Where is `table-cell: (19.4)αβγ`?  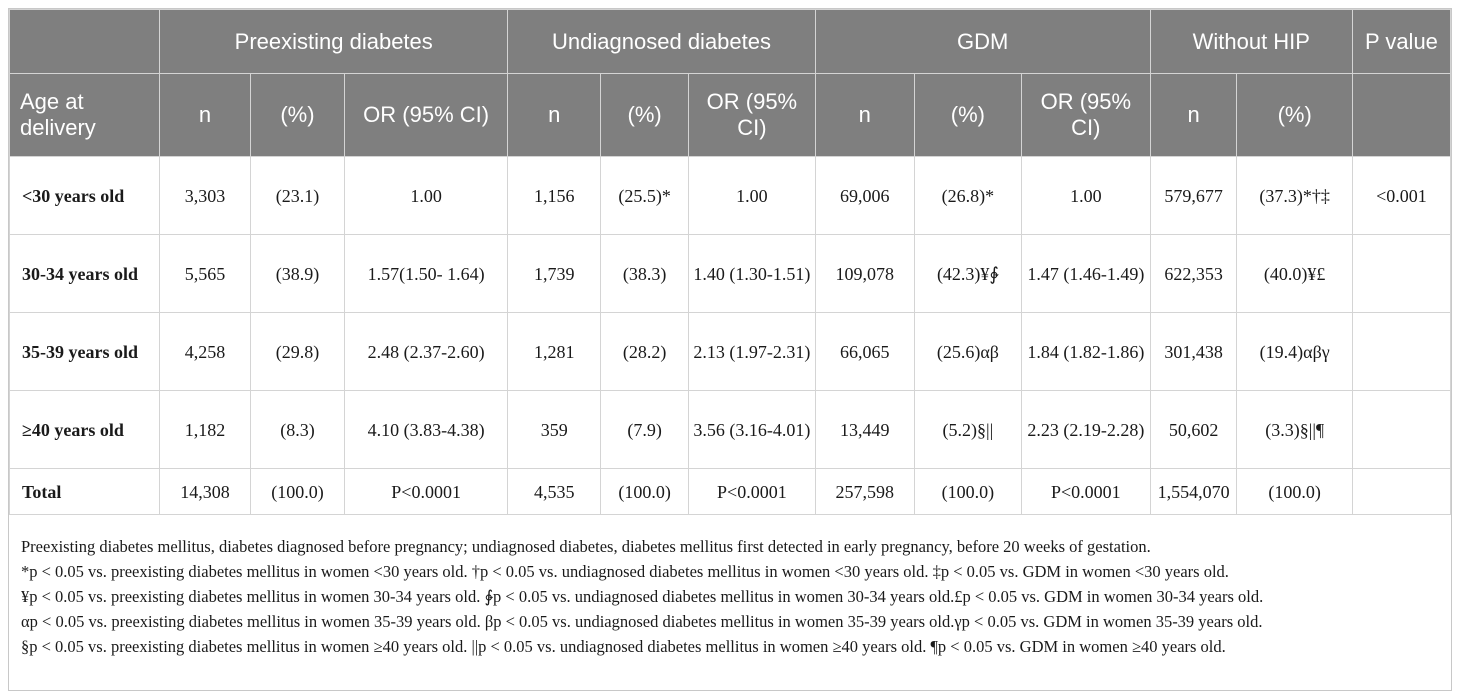
table-cell: (19.4)αβγ is located at coordinates (1294, 351).